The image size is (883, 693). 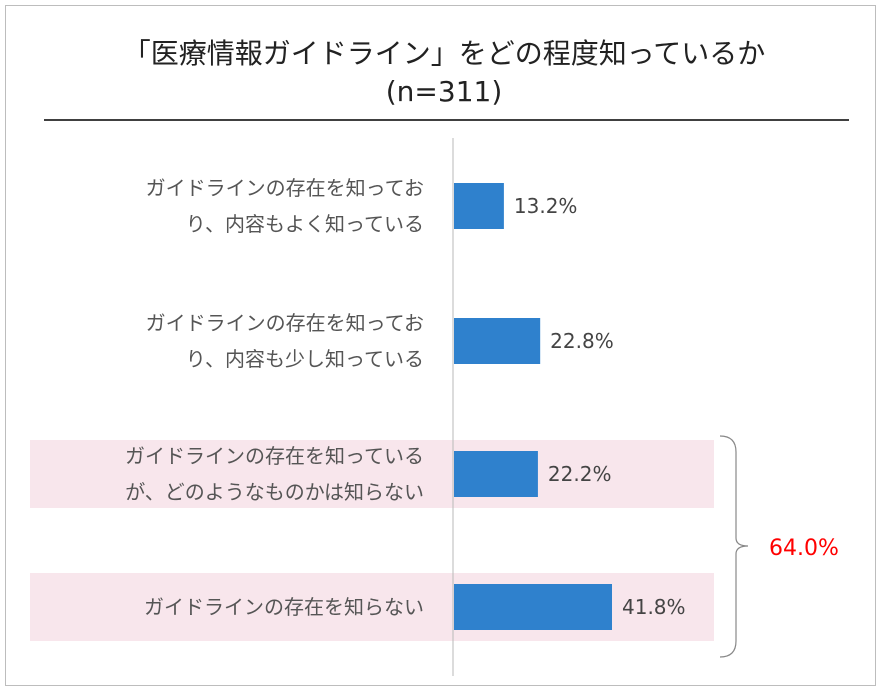 I want to click on category-label: ガイドラインの存在を知っており、内容も少し知っている, so click(x=285, y=341).